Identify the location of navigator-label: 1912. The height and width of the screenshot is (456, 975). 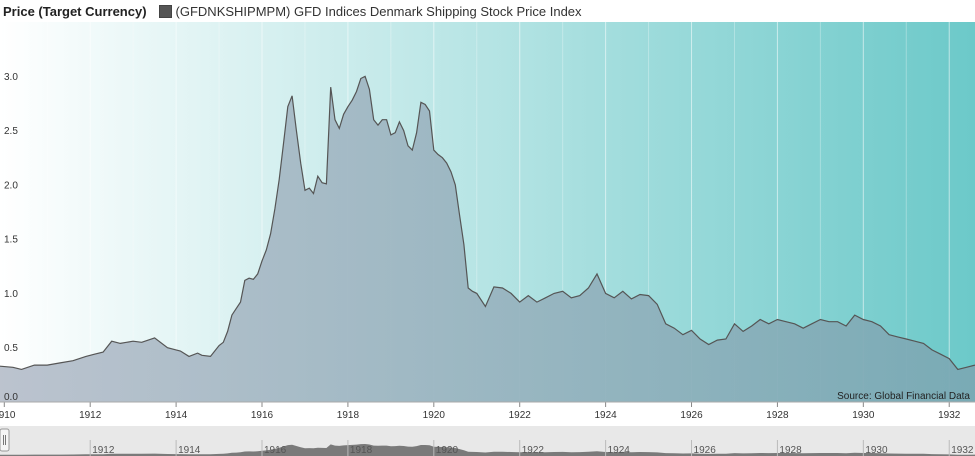
(103, 450).